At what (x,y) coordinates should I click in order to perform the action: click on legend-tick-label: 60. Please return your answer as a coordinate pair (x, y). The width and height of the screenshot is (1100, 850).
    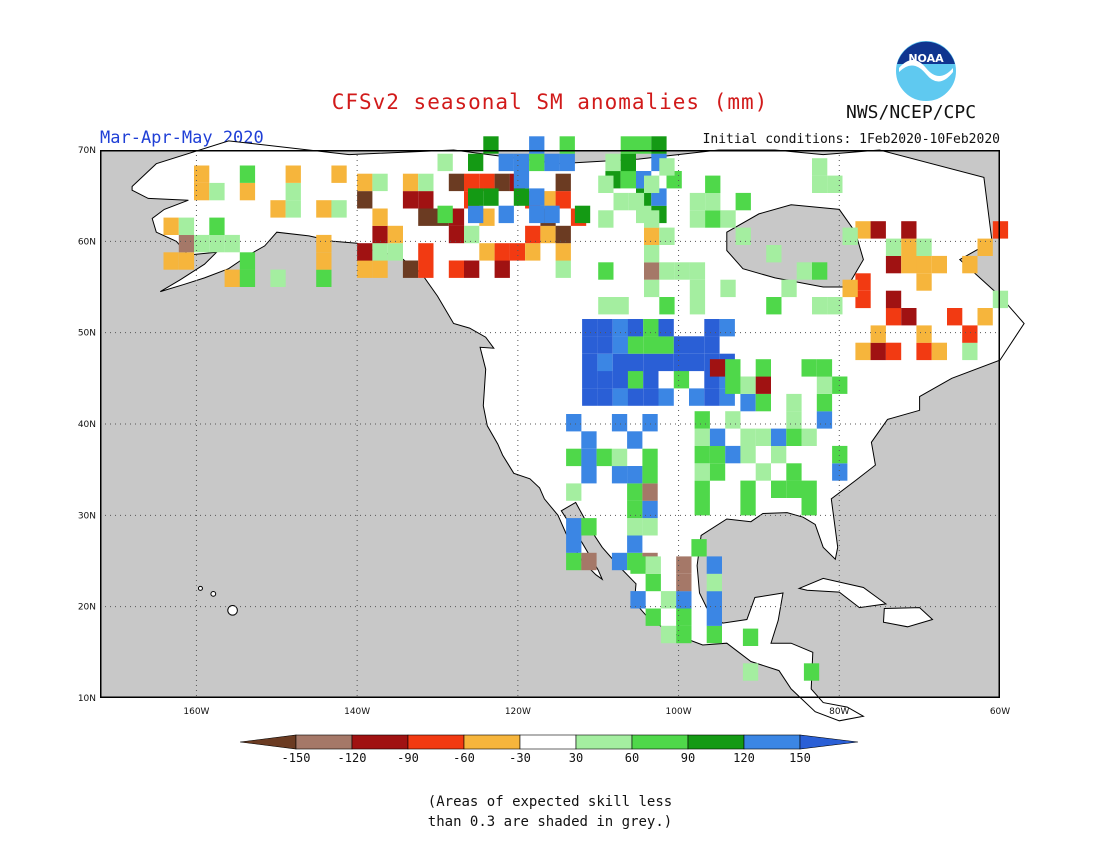
    Looking at the image, I should click on (632, 758).